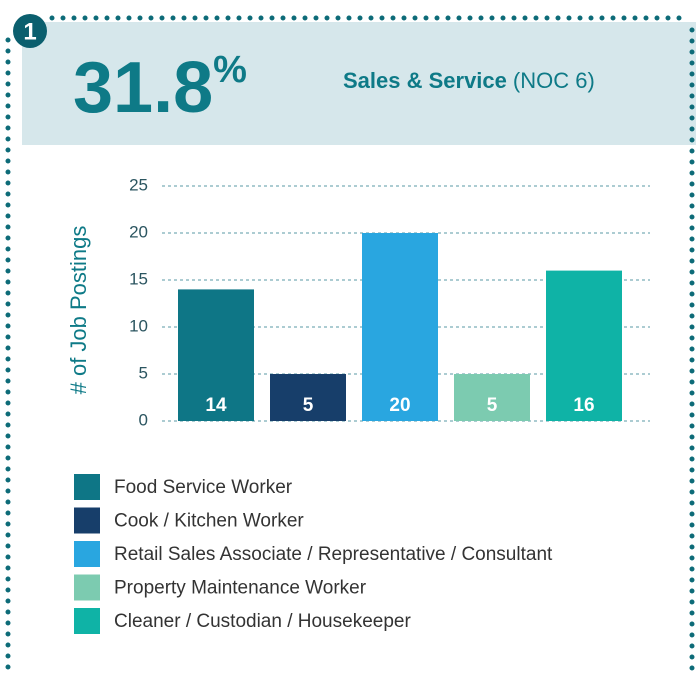 The height and width of the screenshot is (675, 696). Describe the element at coordinates (138, 231) in the screenshot. I see `y-tick-label: 20` at that location.